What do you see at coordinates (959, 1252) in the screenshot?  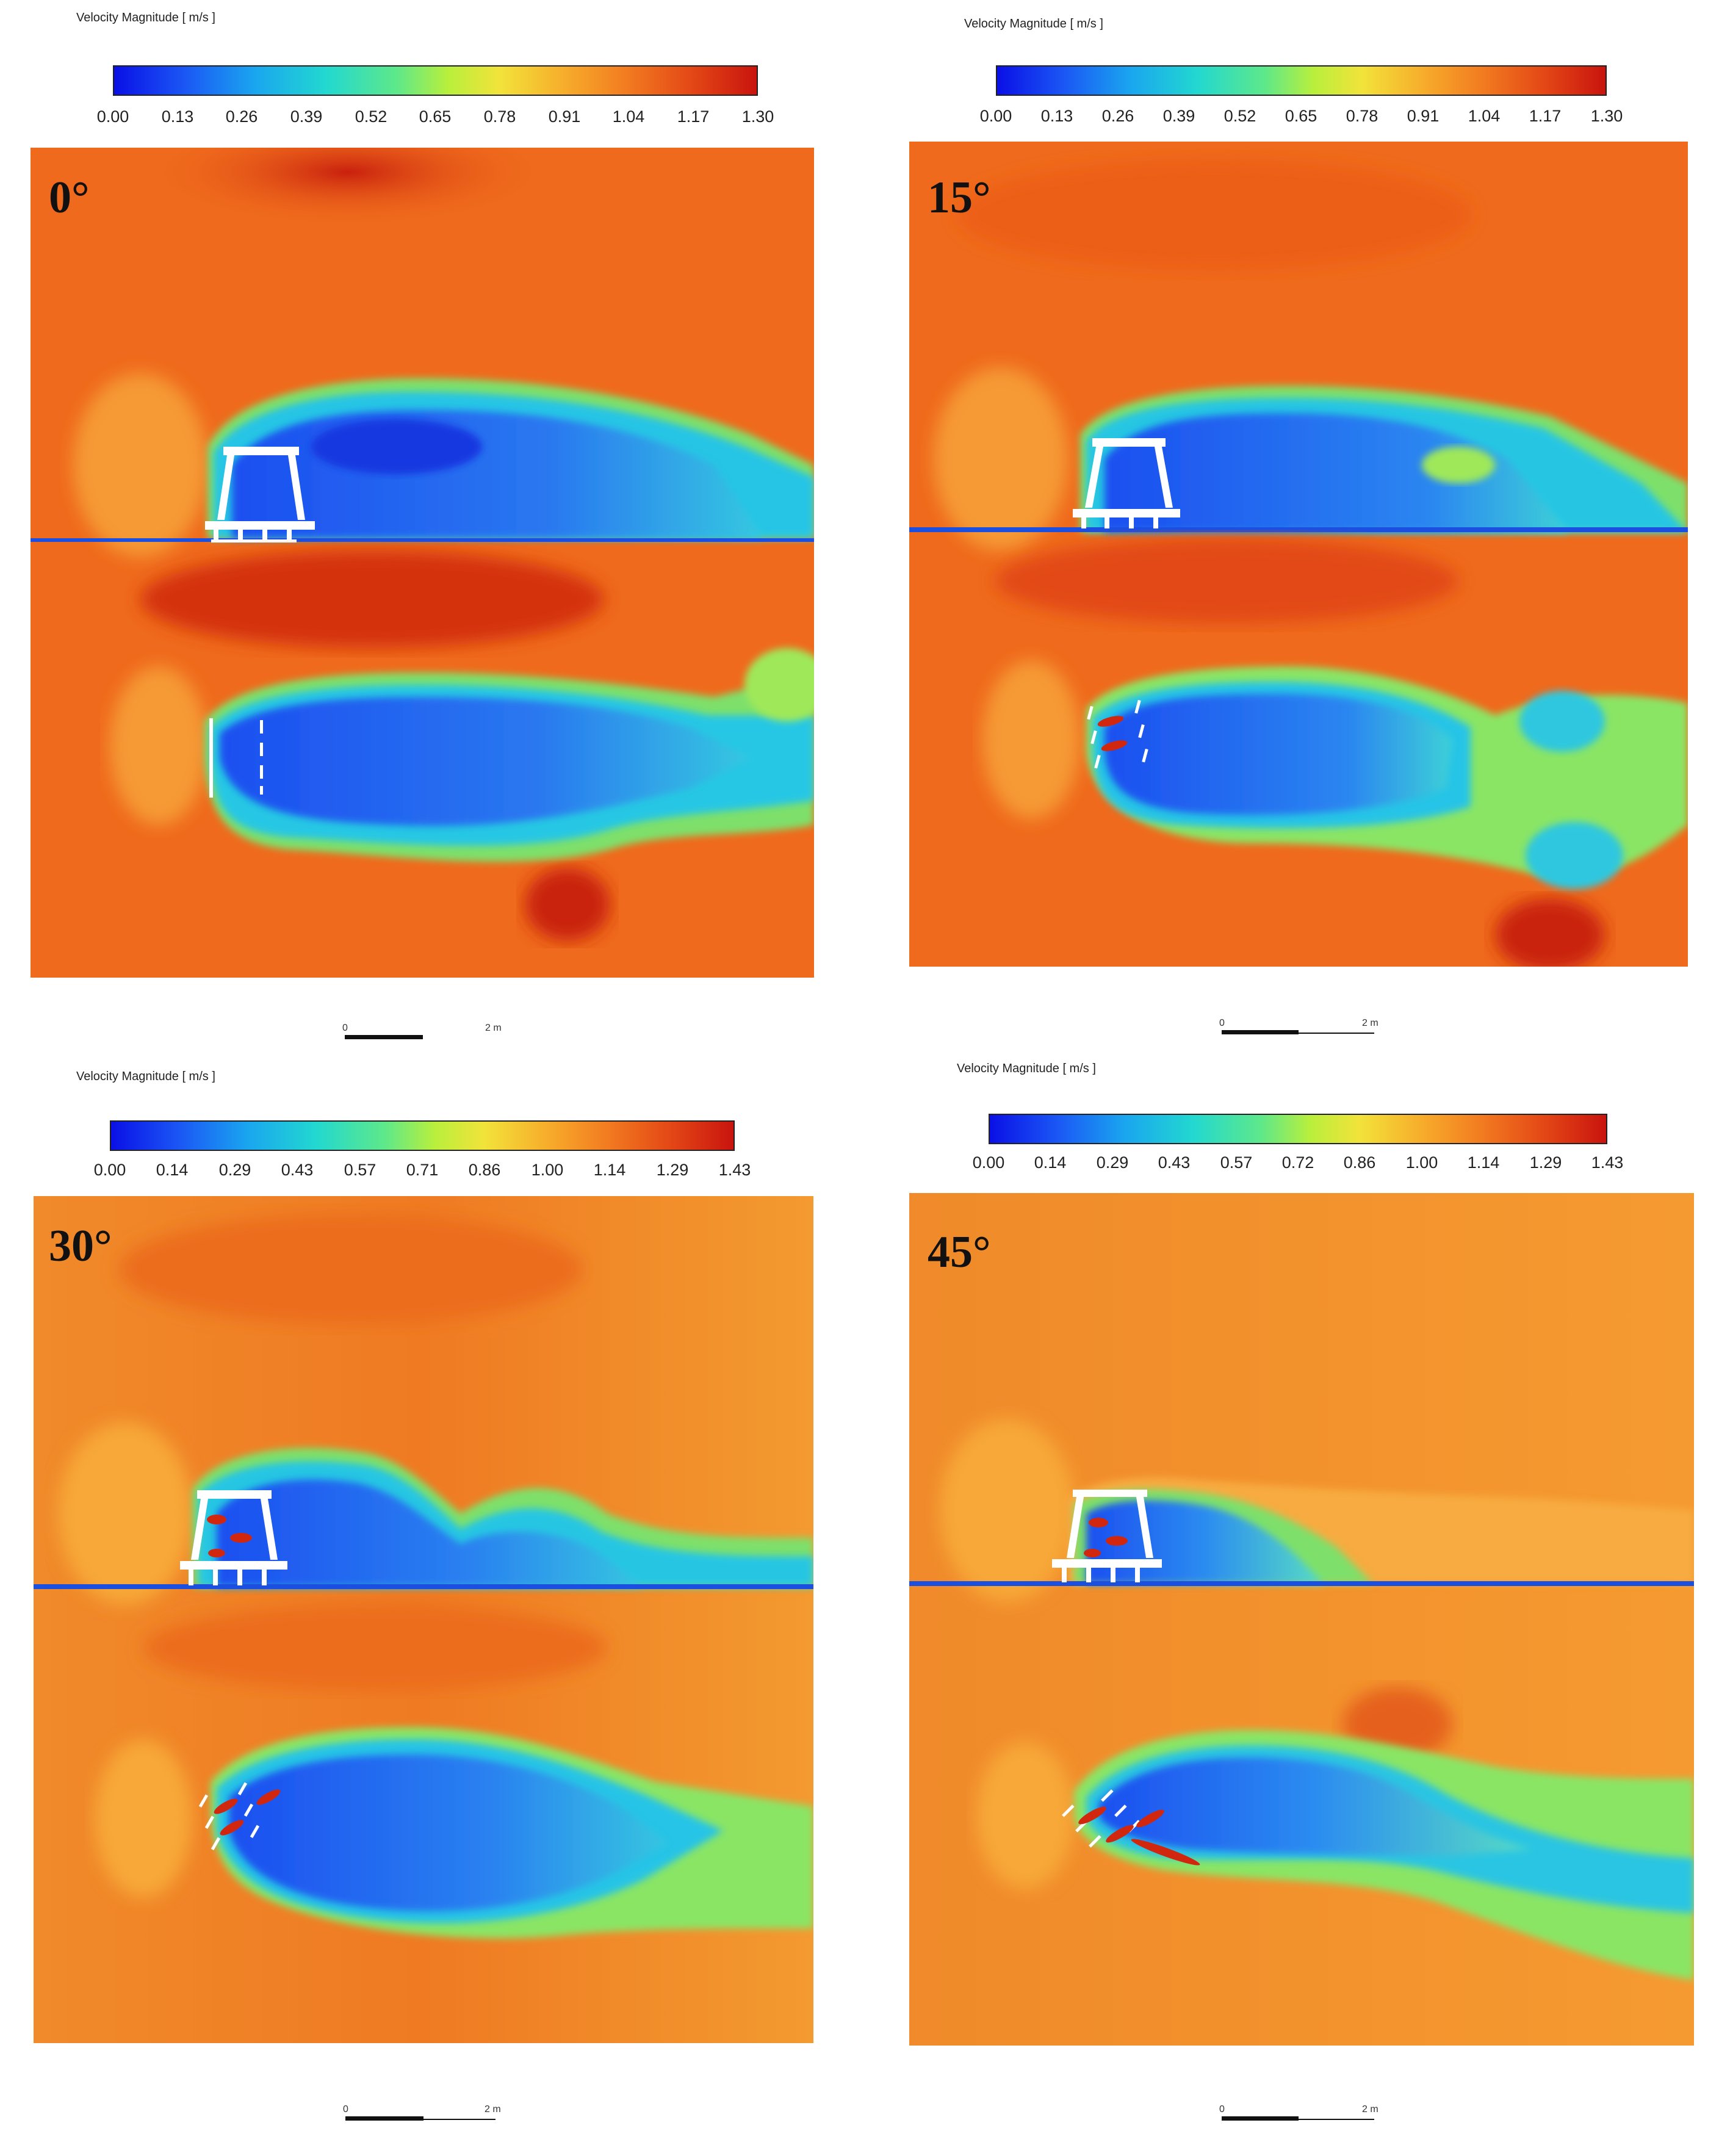 I see `angle-label: 45°` at bounding box center [959, 1252].